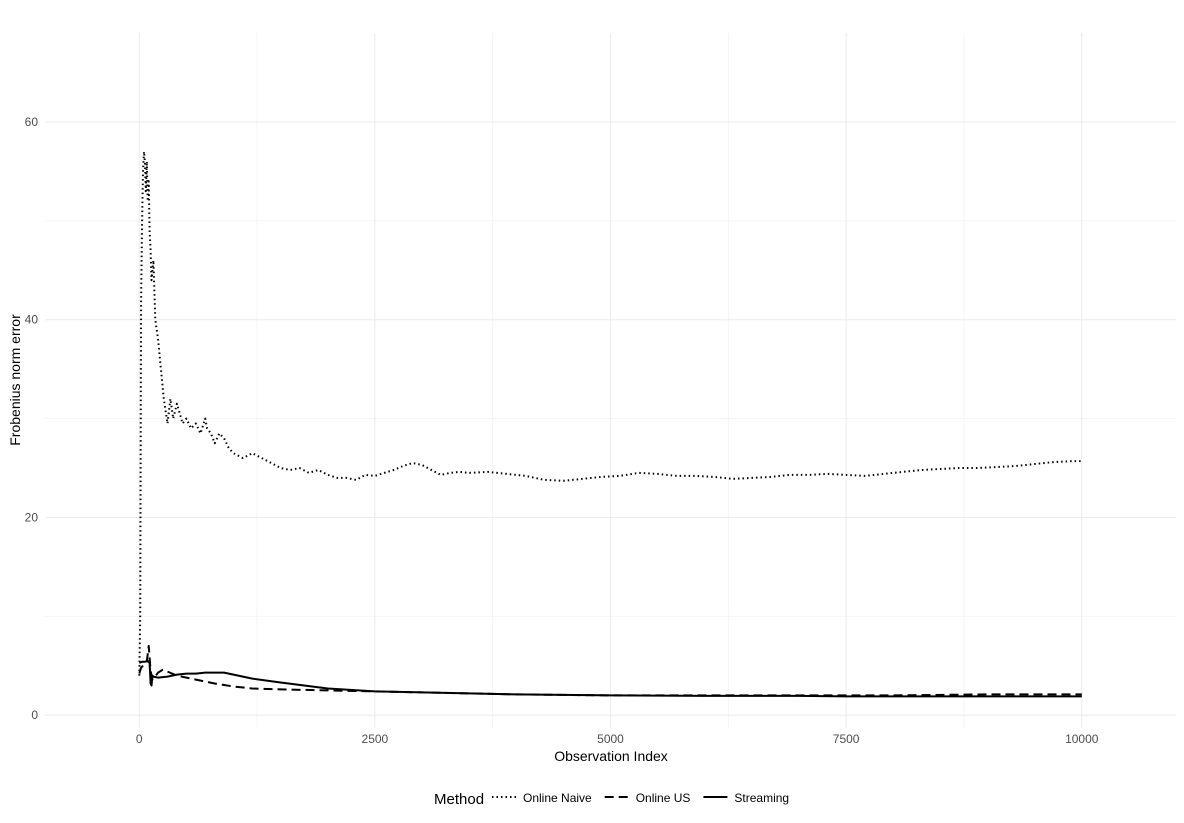 The width and height of the screenshot is (1184, 823). I want to click on y-tick-label: 20, so click(32, 517).